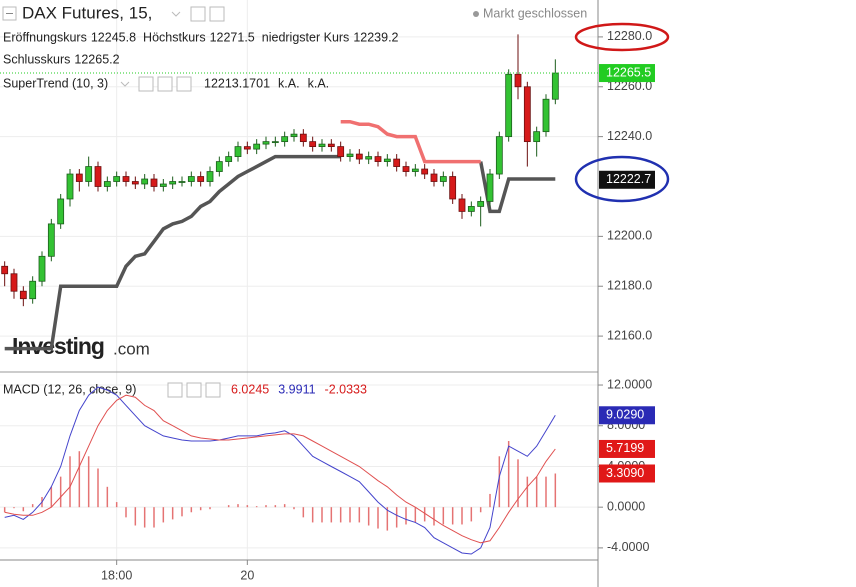 Image resolution: width=856 pixels, height=587 pixels. Describe the element at coordinates (116, 575) in the screenshot. I see `x-tick-label: 18:00` at that location.